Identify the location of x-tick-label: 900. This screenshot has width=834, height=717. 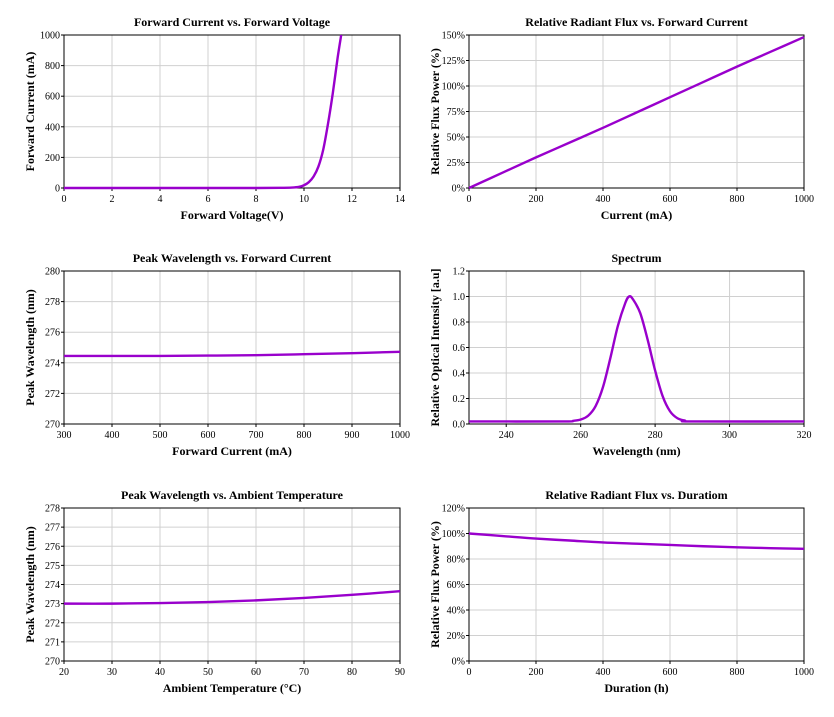
(352, 435).